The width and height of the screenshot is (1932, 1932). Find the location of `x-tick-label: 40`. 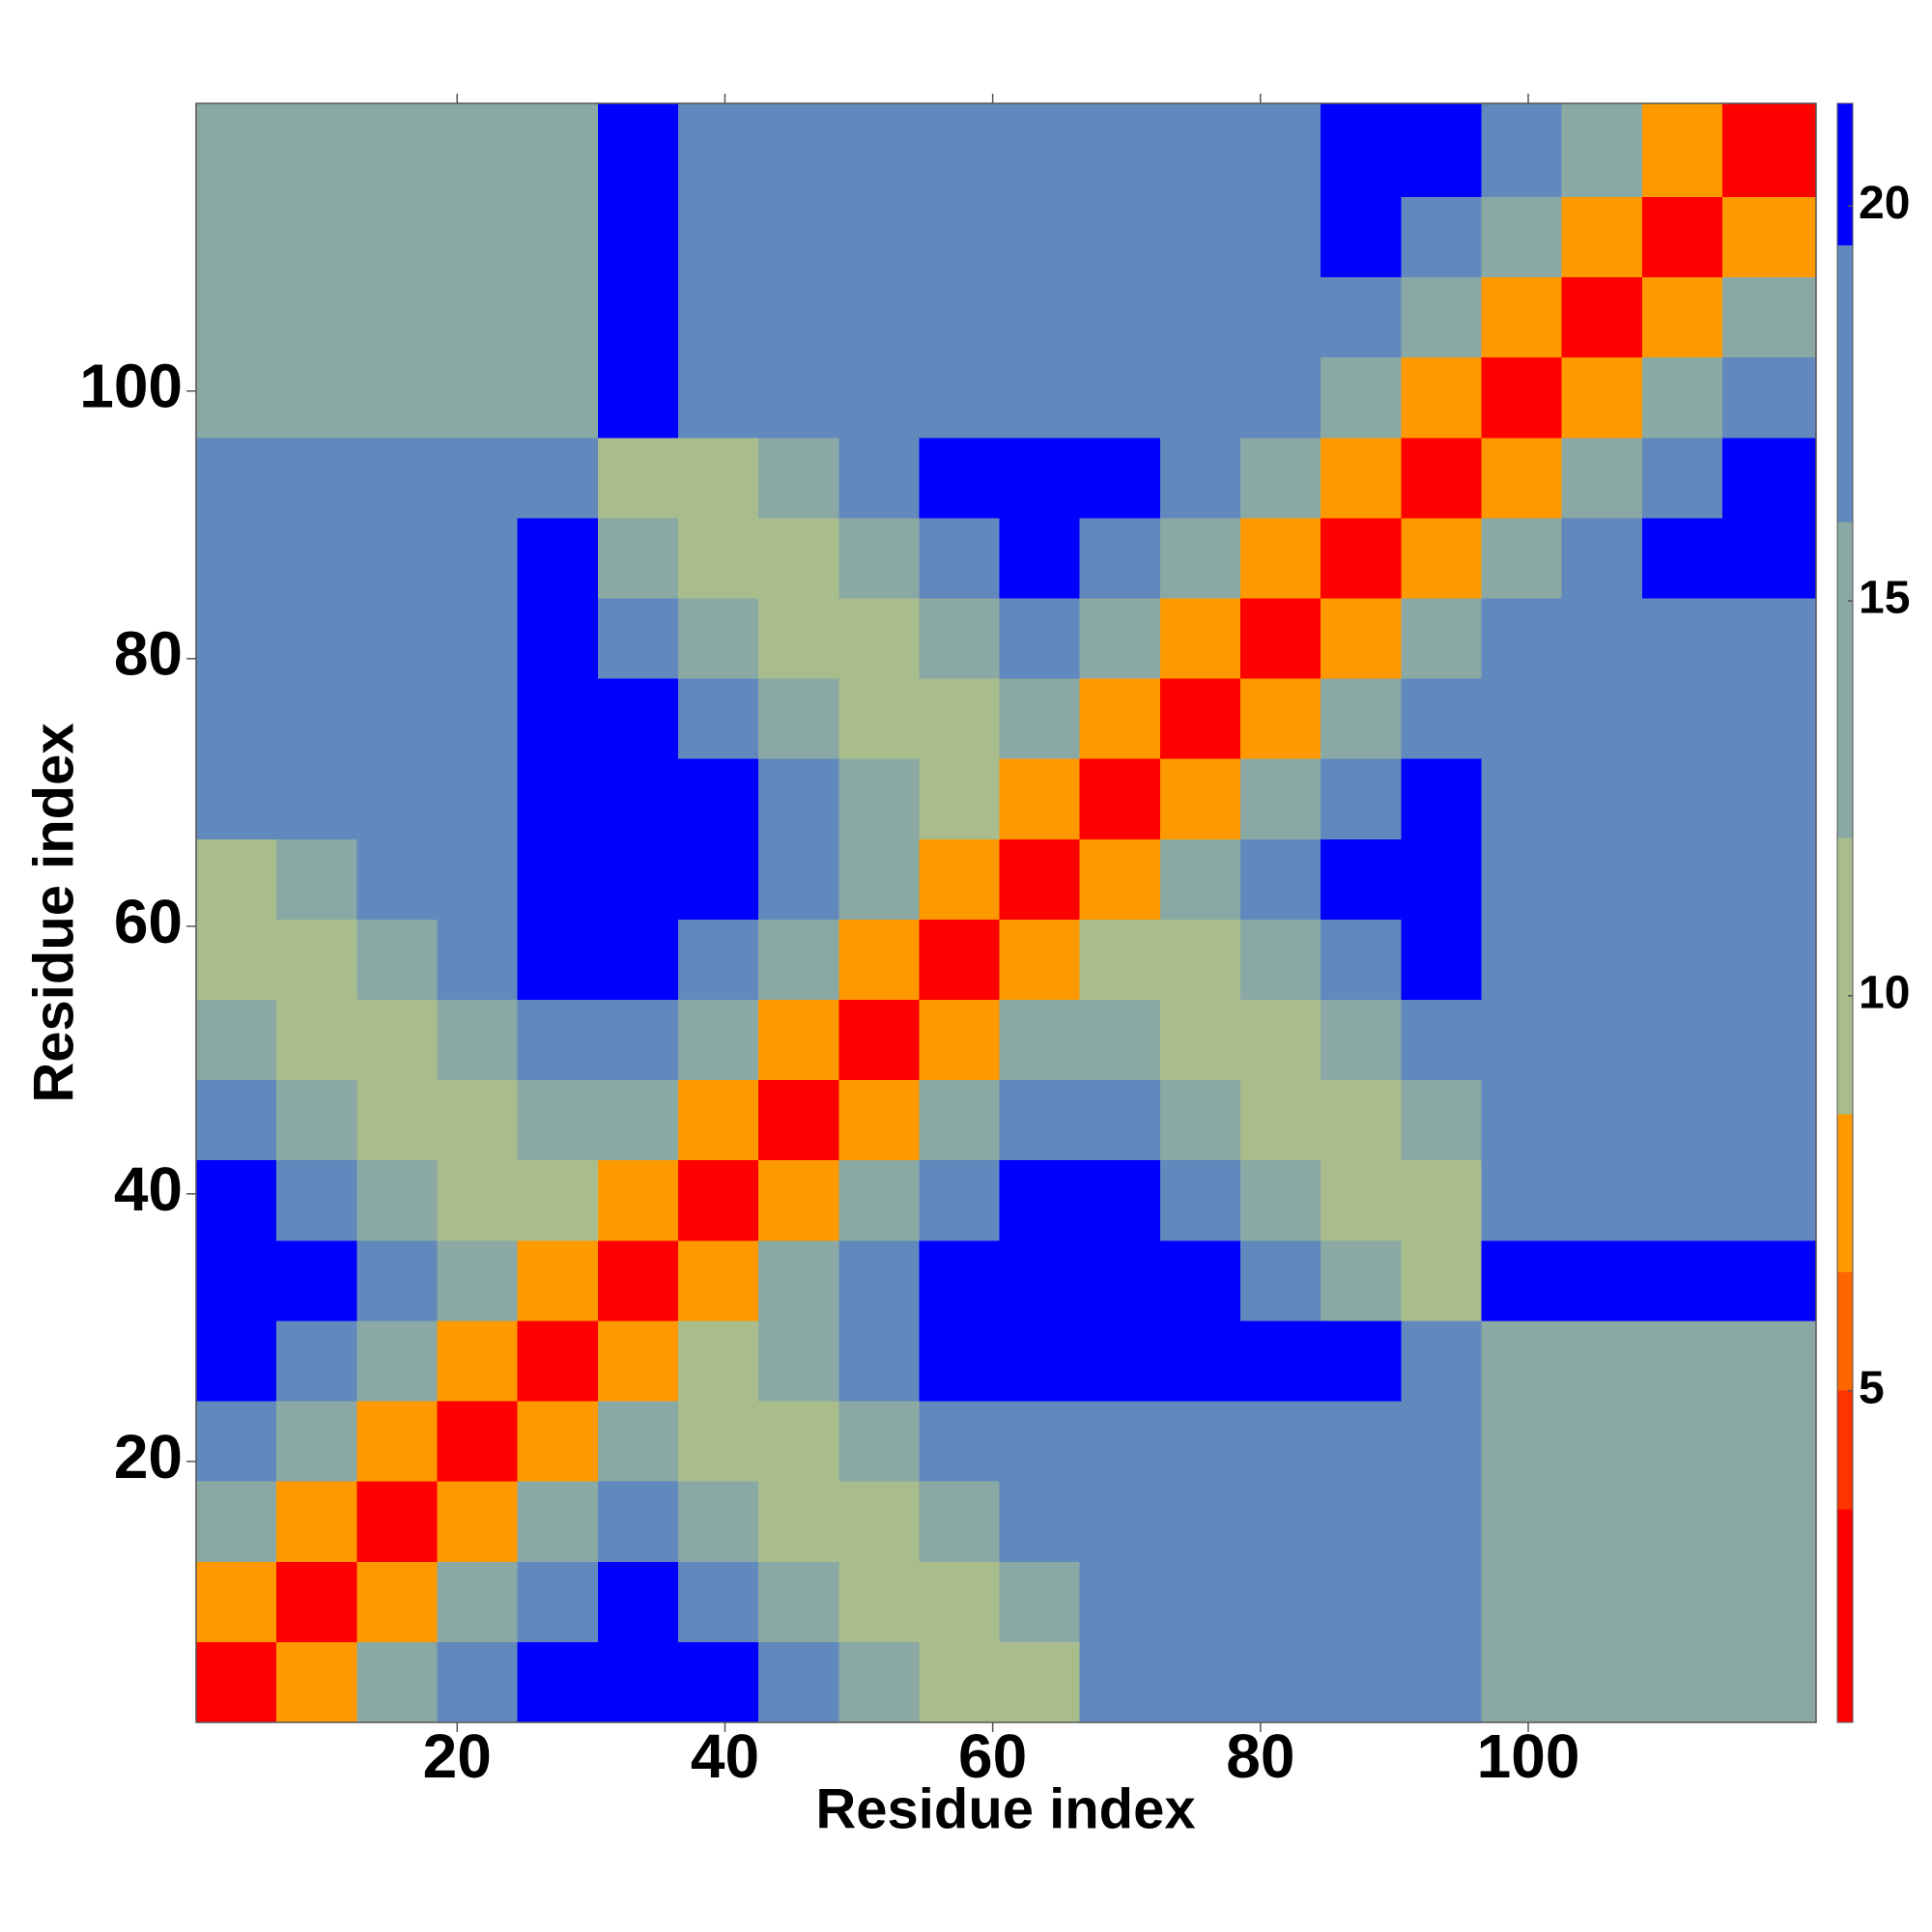

x-tick-label: 40 is located at coordinates (725, 1756).